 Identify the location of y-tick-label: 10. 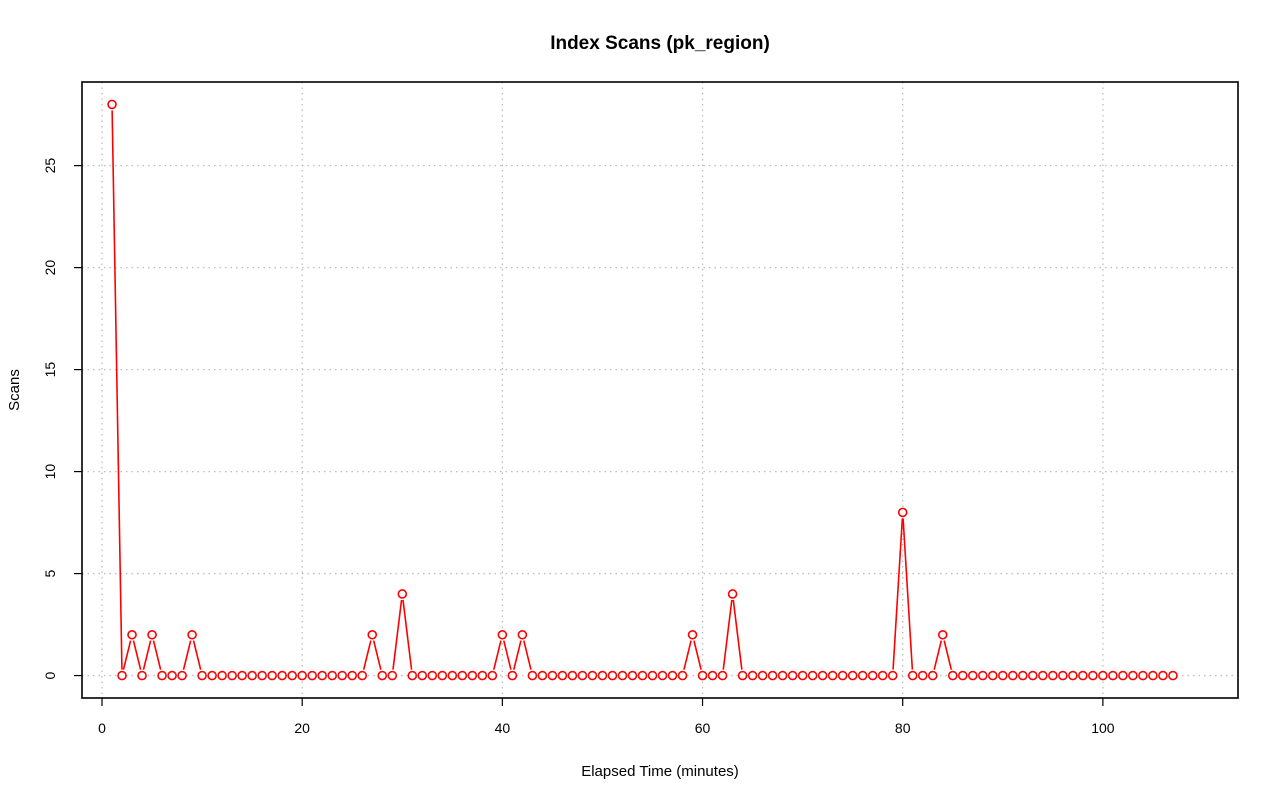
(50, 472).